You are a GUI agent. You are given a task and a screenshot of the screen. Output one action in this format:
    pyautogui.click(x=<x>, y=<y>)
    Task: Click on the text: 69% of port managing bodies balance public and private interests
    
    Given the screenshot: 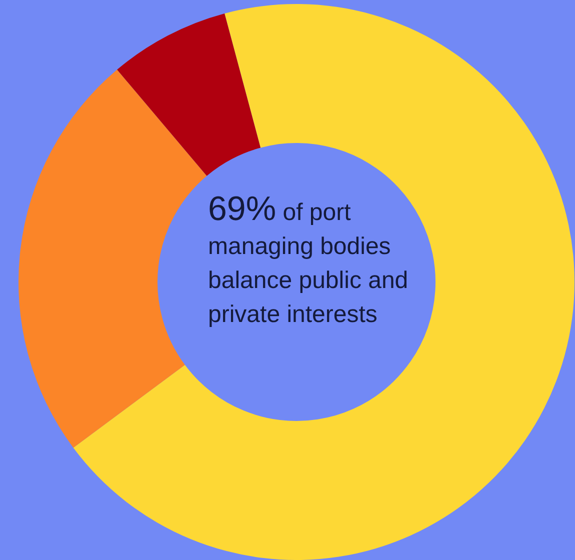 What is the action you would take?
    pyautogui.click(x=309, y=260)
    